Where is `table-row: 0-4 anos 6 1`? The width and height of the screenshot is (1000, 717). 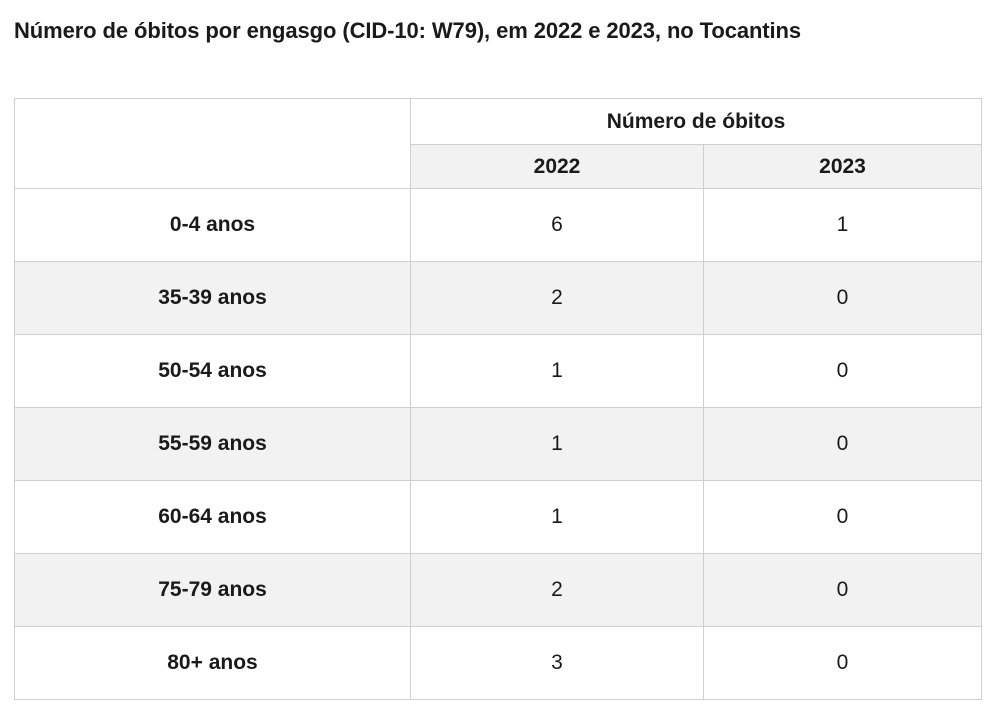
table-row: 0-4 anos 6 1 is located at coordinates (498, 225).